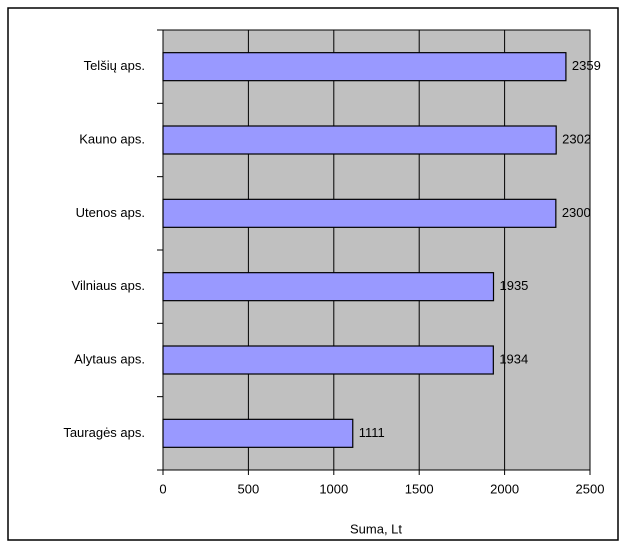 Image resolution: width=625 pixels, height=544 pixels. What do you see at coordinates (513, 358) in the screenshot?
I see `value-label: 1934` at bounding box center [513, 358].